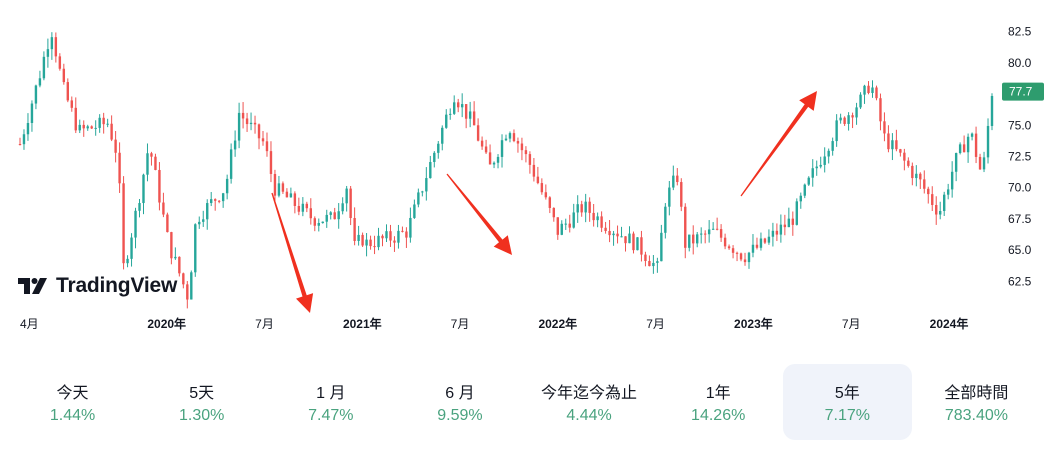 This screenshot has height=453, width=1059. I want to click on tab-value: 4.44%, so click(589, 415).